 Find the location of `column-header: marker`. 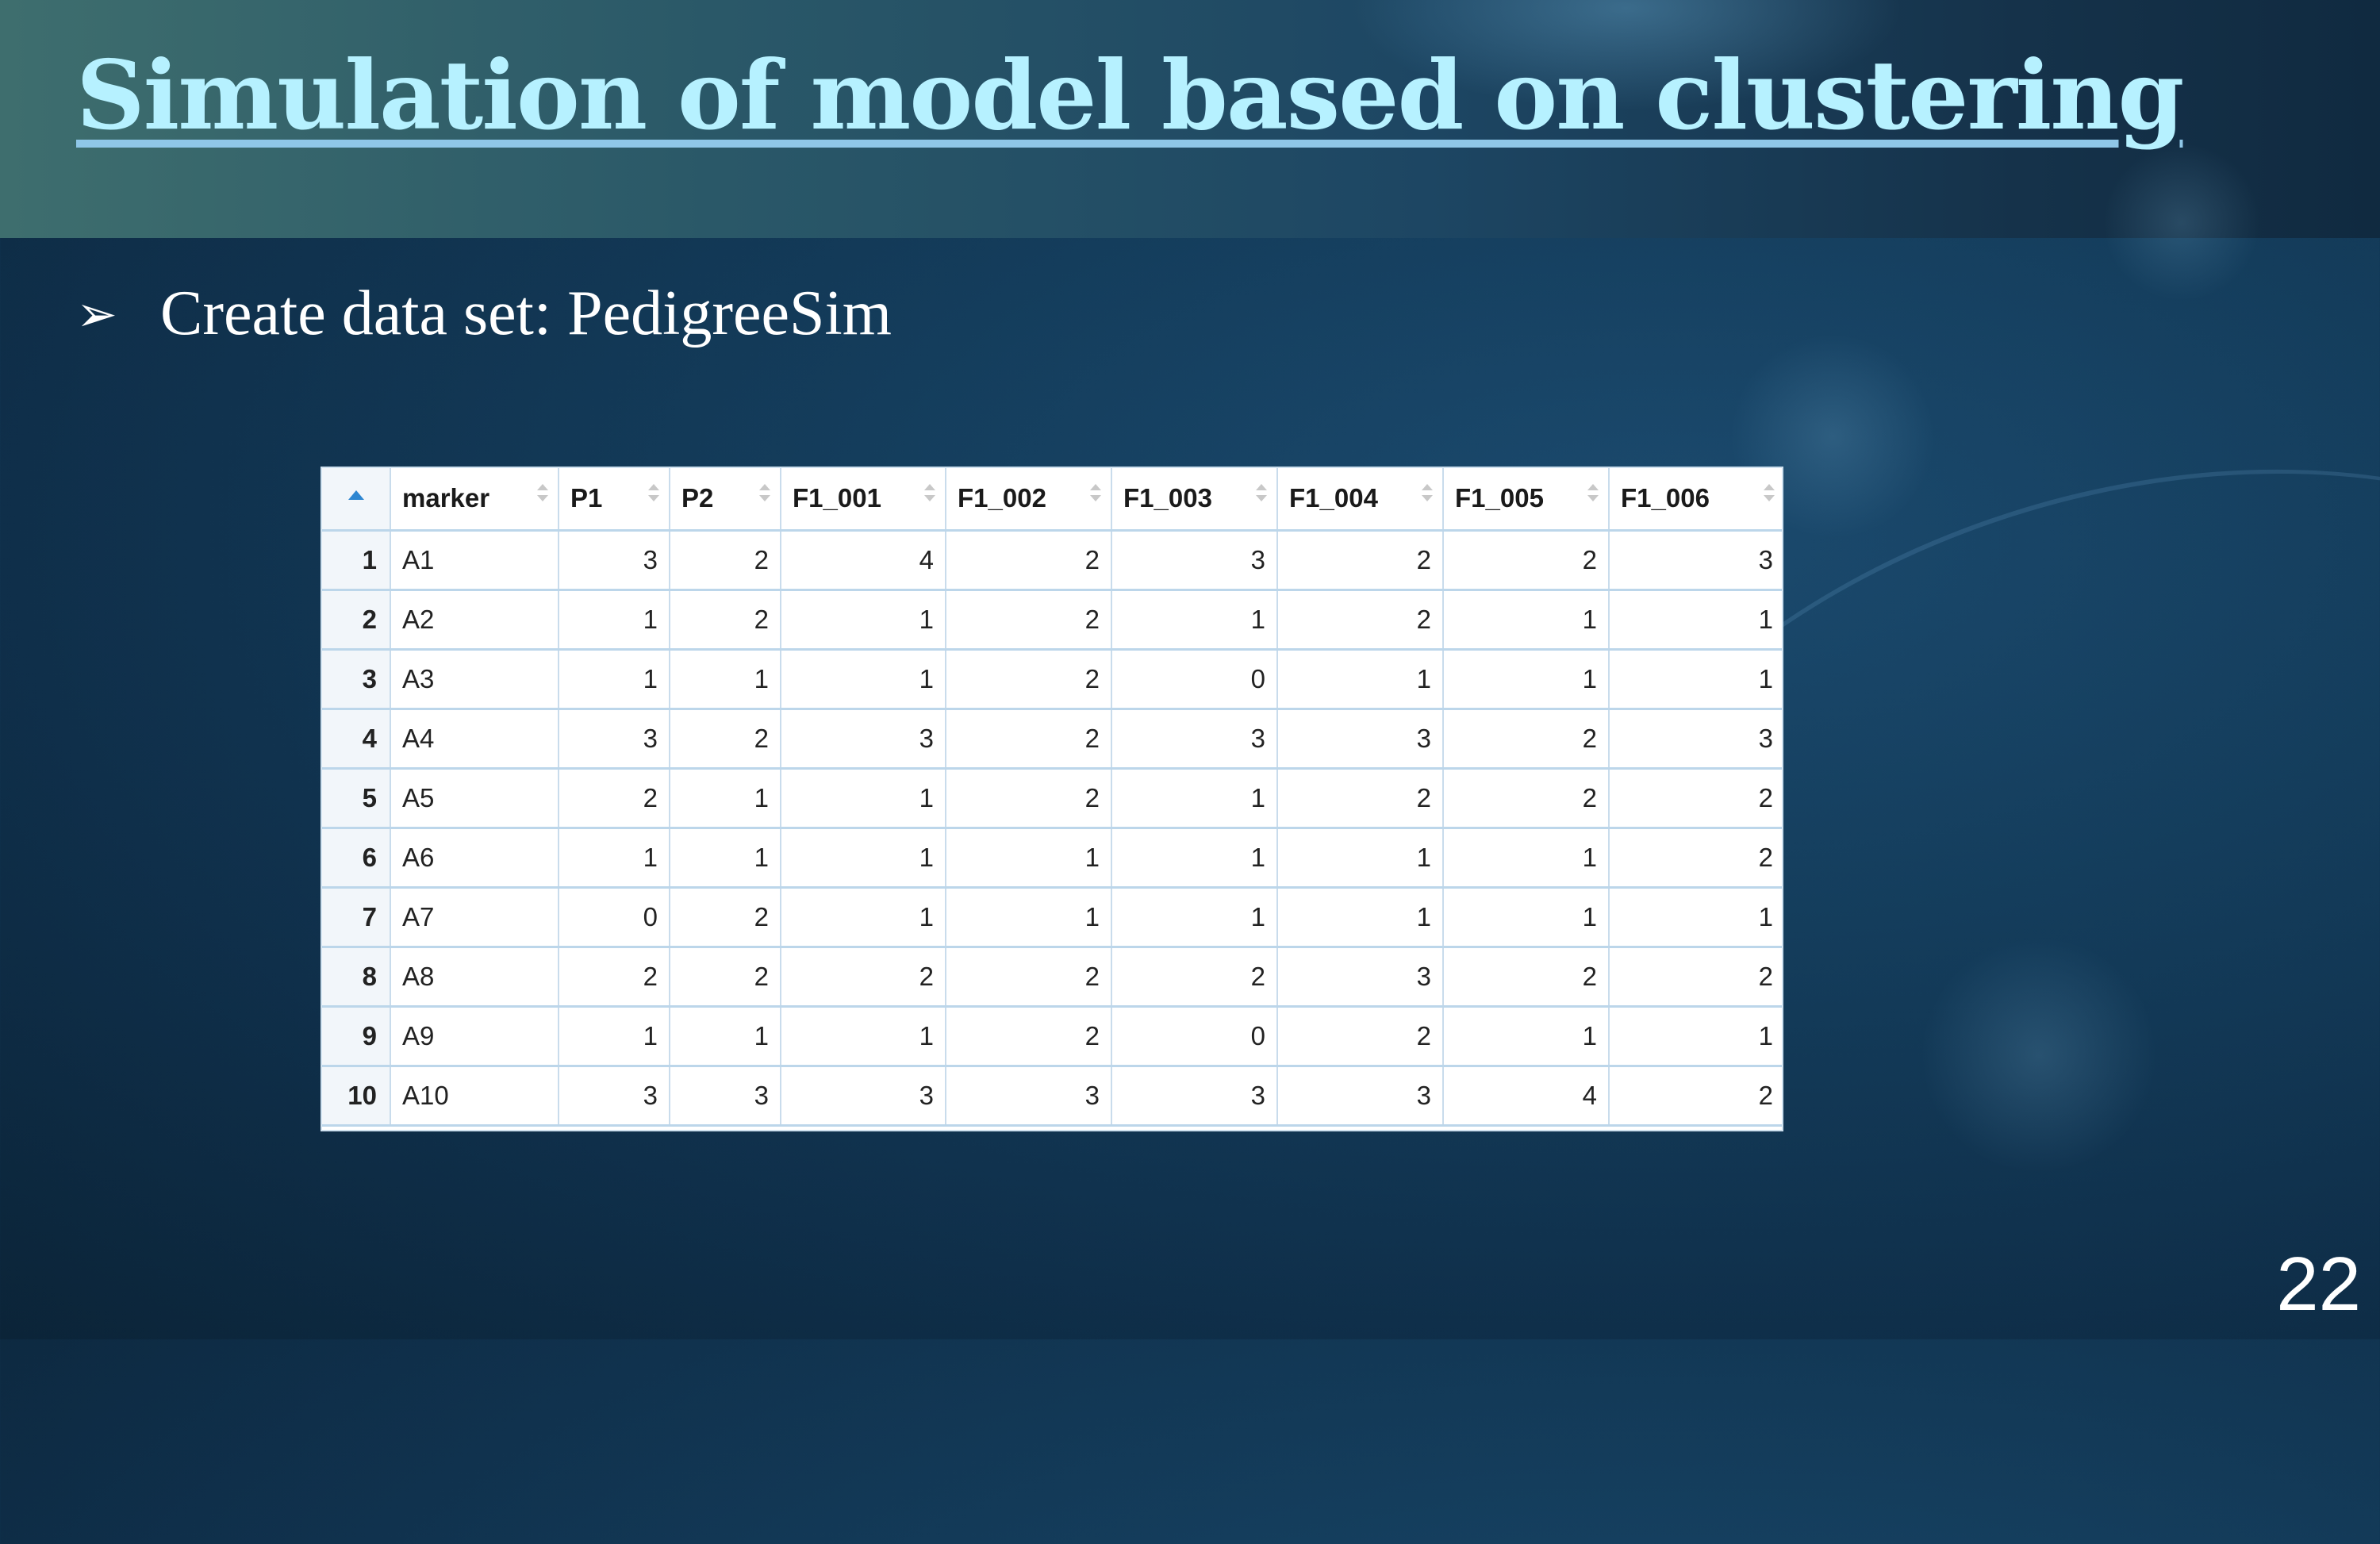

column-header: marker is located at coordinates (474, 500).